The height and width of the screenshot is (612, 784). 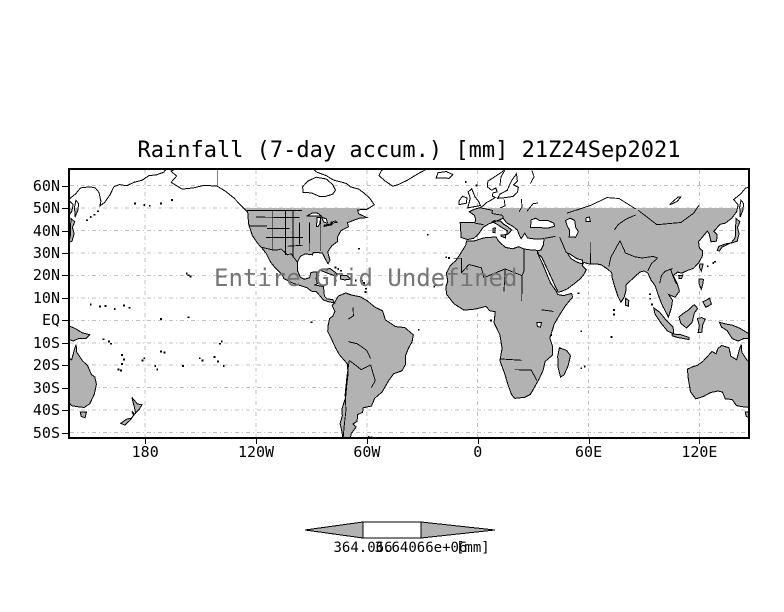 I want to click on colorbar, so click(x=400, y=530).